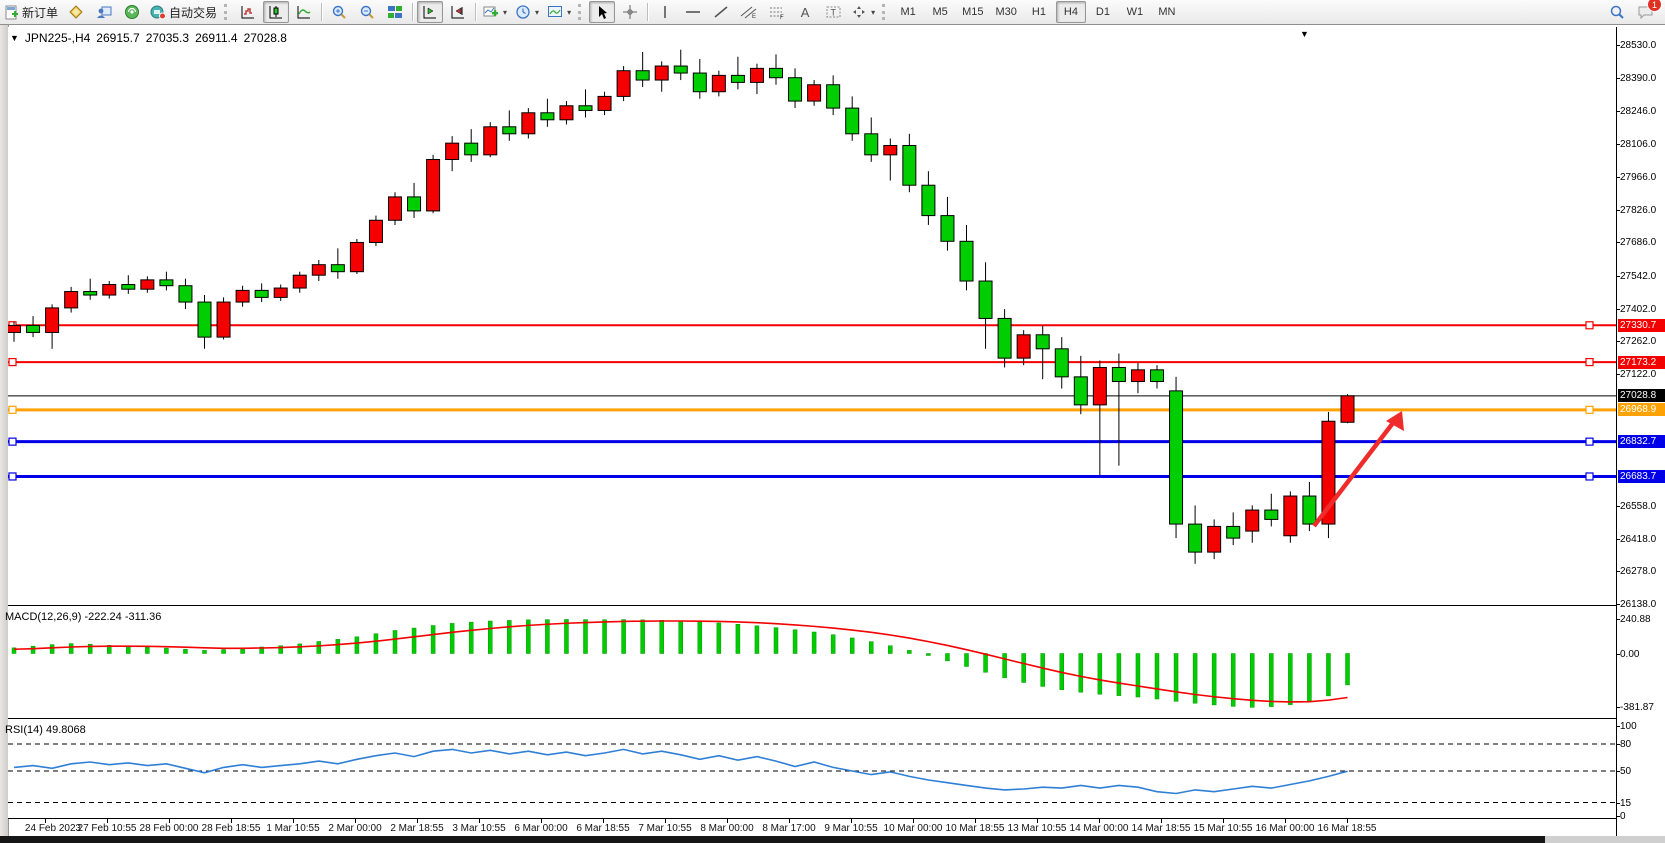 The image size is (1665, 843). I want to click on indicators-button: ▾, so click(495, 12).